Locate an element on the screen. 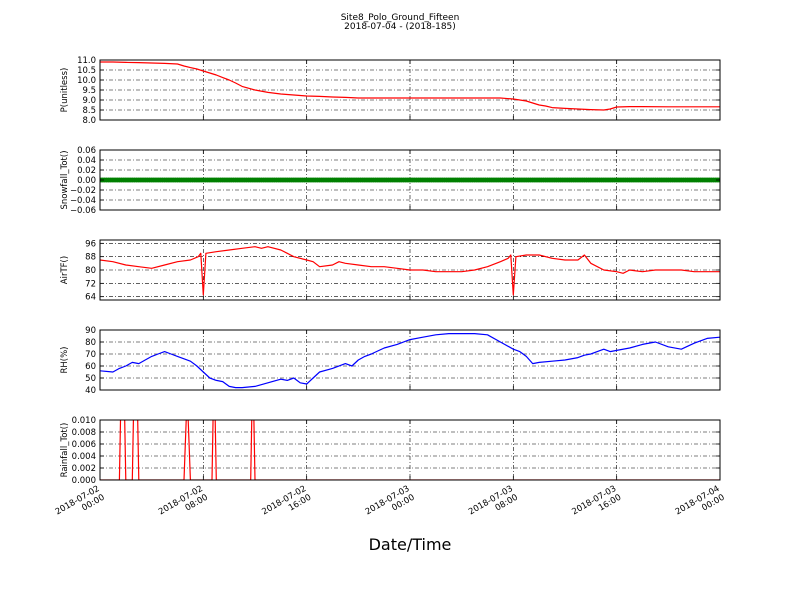 The height and width of the screenshot is (600, 800). rh-ytick-label: 90 is located at coordinates (90, 331).